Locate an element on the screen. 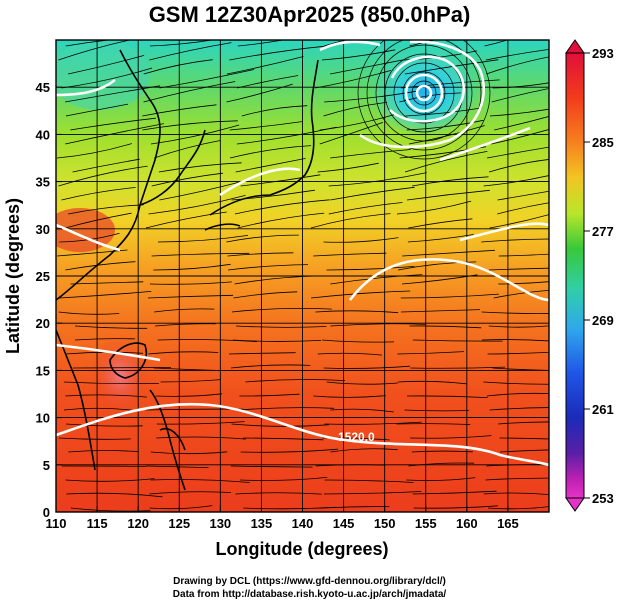 The width and height of the screenshot is (619, 605). warm-region is located at coordinates (85, 230).